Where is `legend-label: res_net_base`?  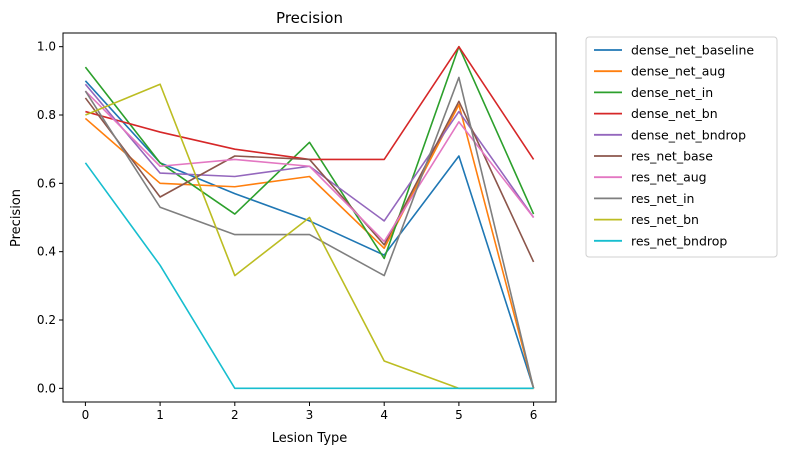 legend-label: res_net_base is located at coordinates (672, 156).